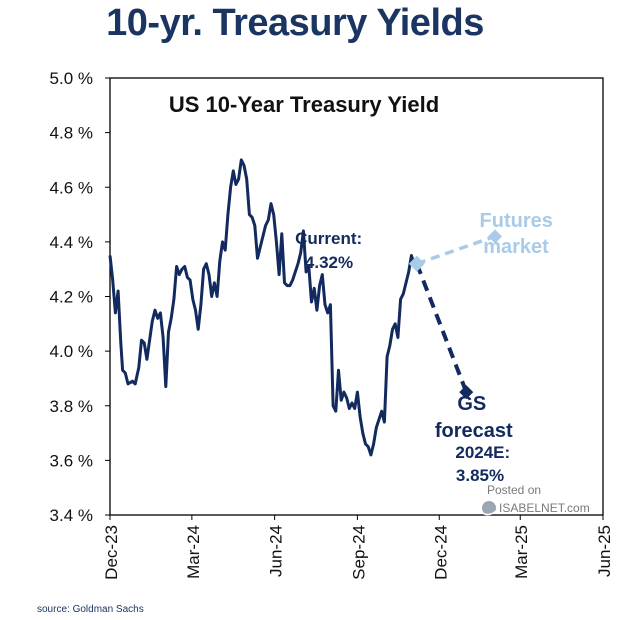  Describe the element at coordinates (71, 133) in the screenshot. I see `y-tick-label: 4.8 %` at that location.